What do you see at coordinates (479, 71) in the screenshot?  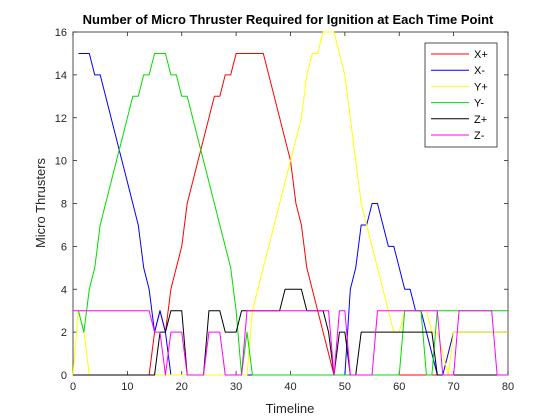 I see `legend-label: X-` at bounding box center [479, 71].